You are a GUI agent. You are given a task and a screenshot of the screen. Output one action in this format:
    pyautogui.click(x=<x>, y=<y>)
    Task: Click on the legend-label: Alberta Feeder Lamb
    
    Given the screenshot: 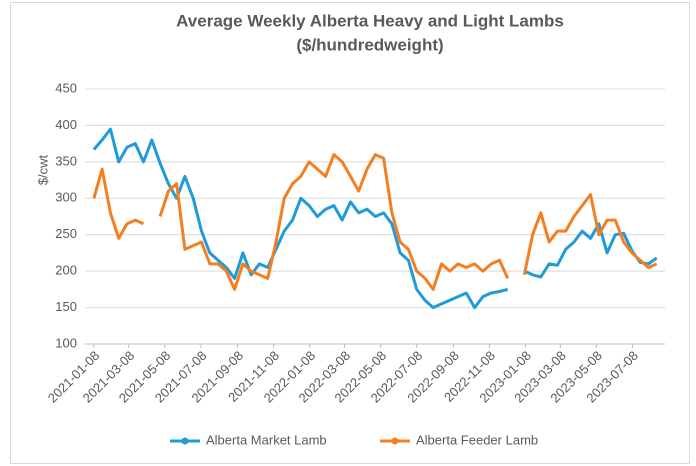 What is the action you would take?
    pyautogui.click(x=477, y=439)
    